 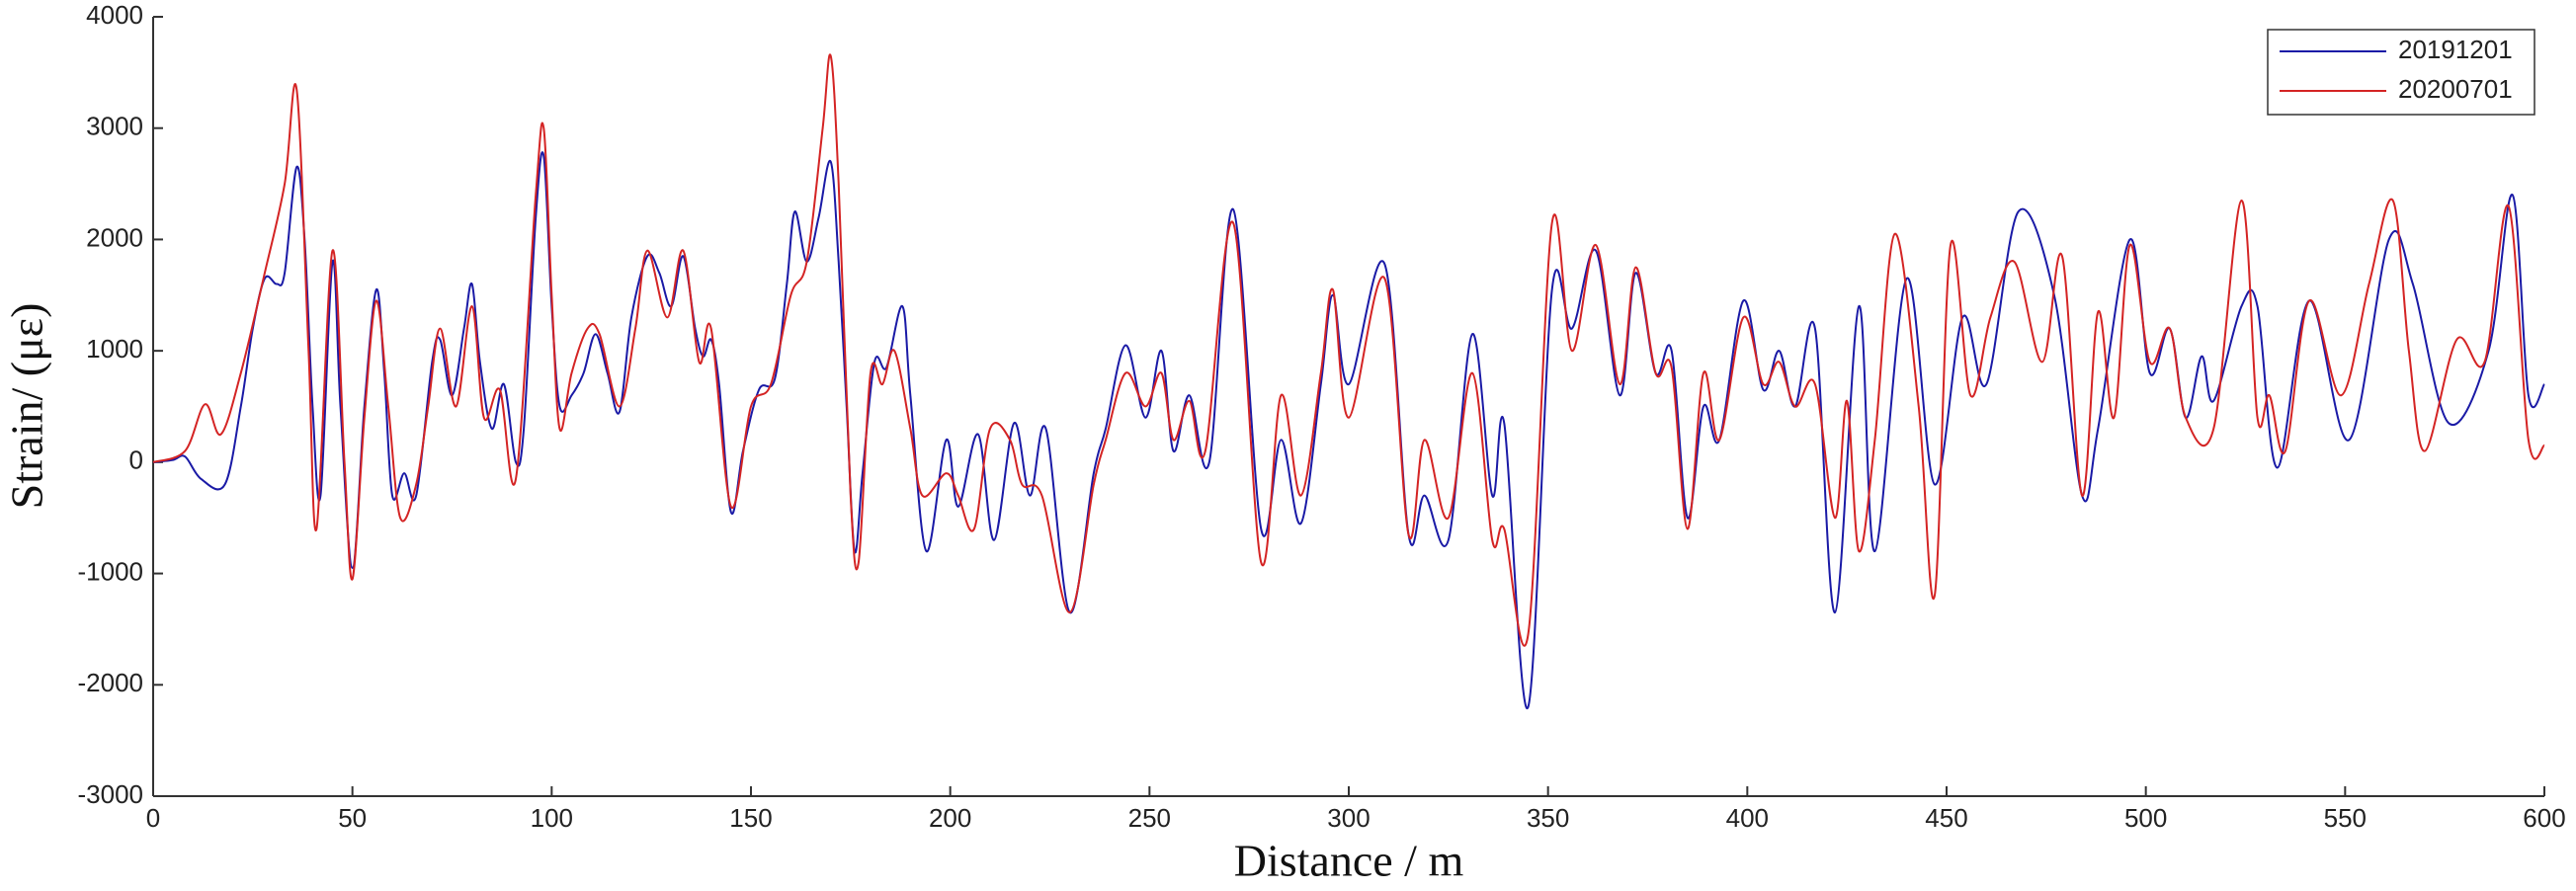 I want to click on x-tick-label: 250, so click(x=1149, y=818).